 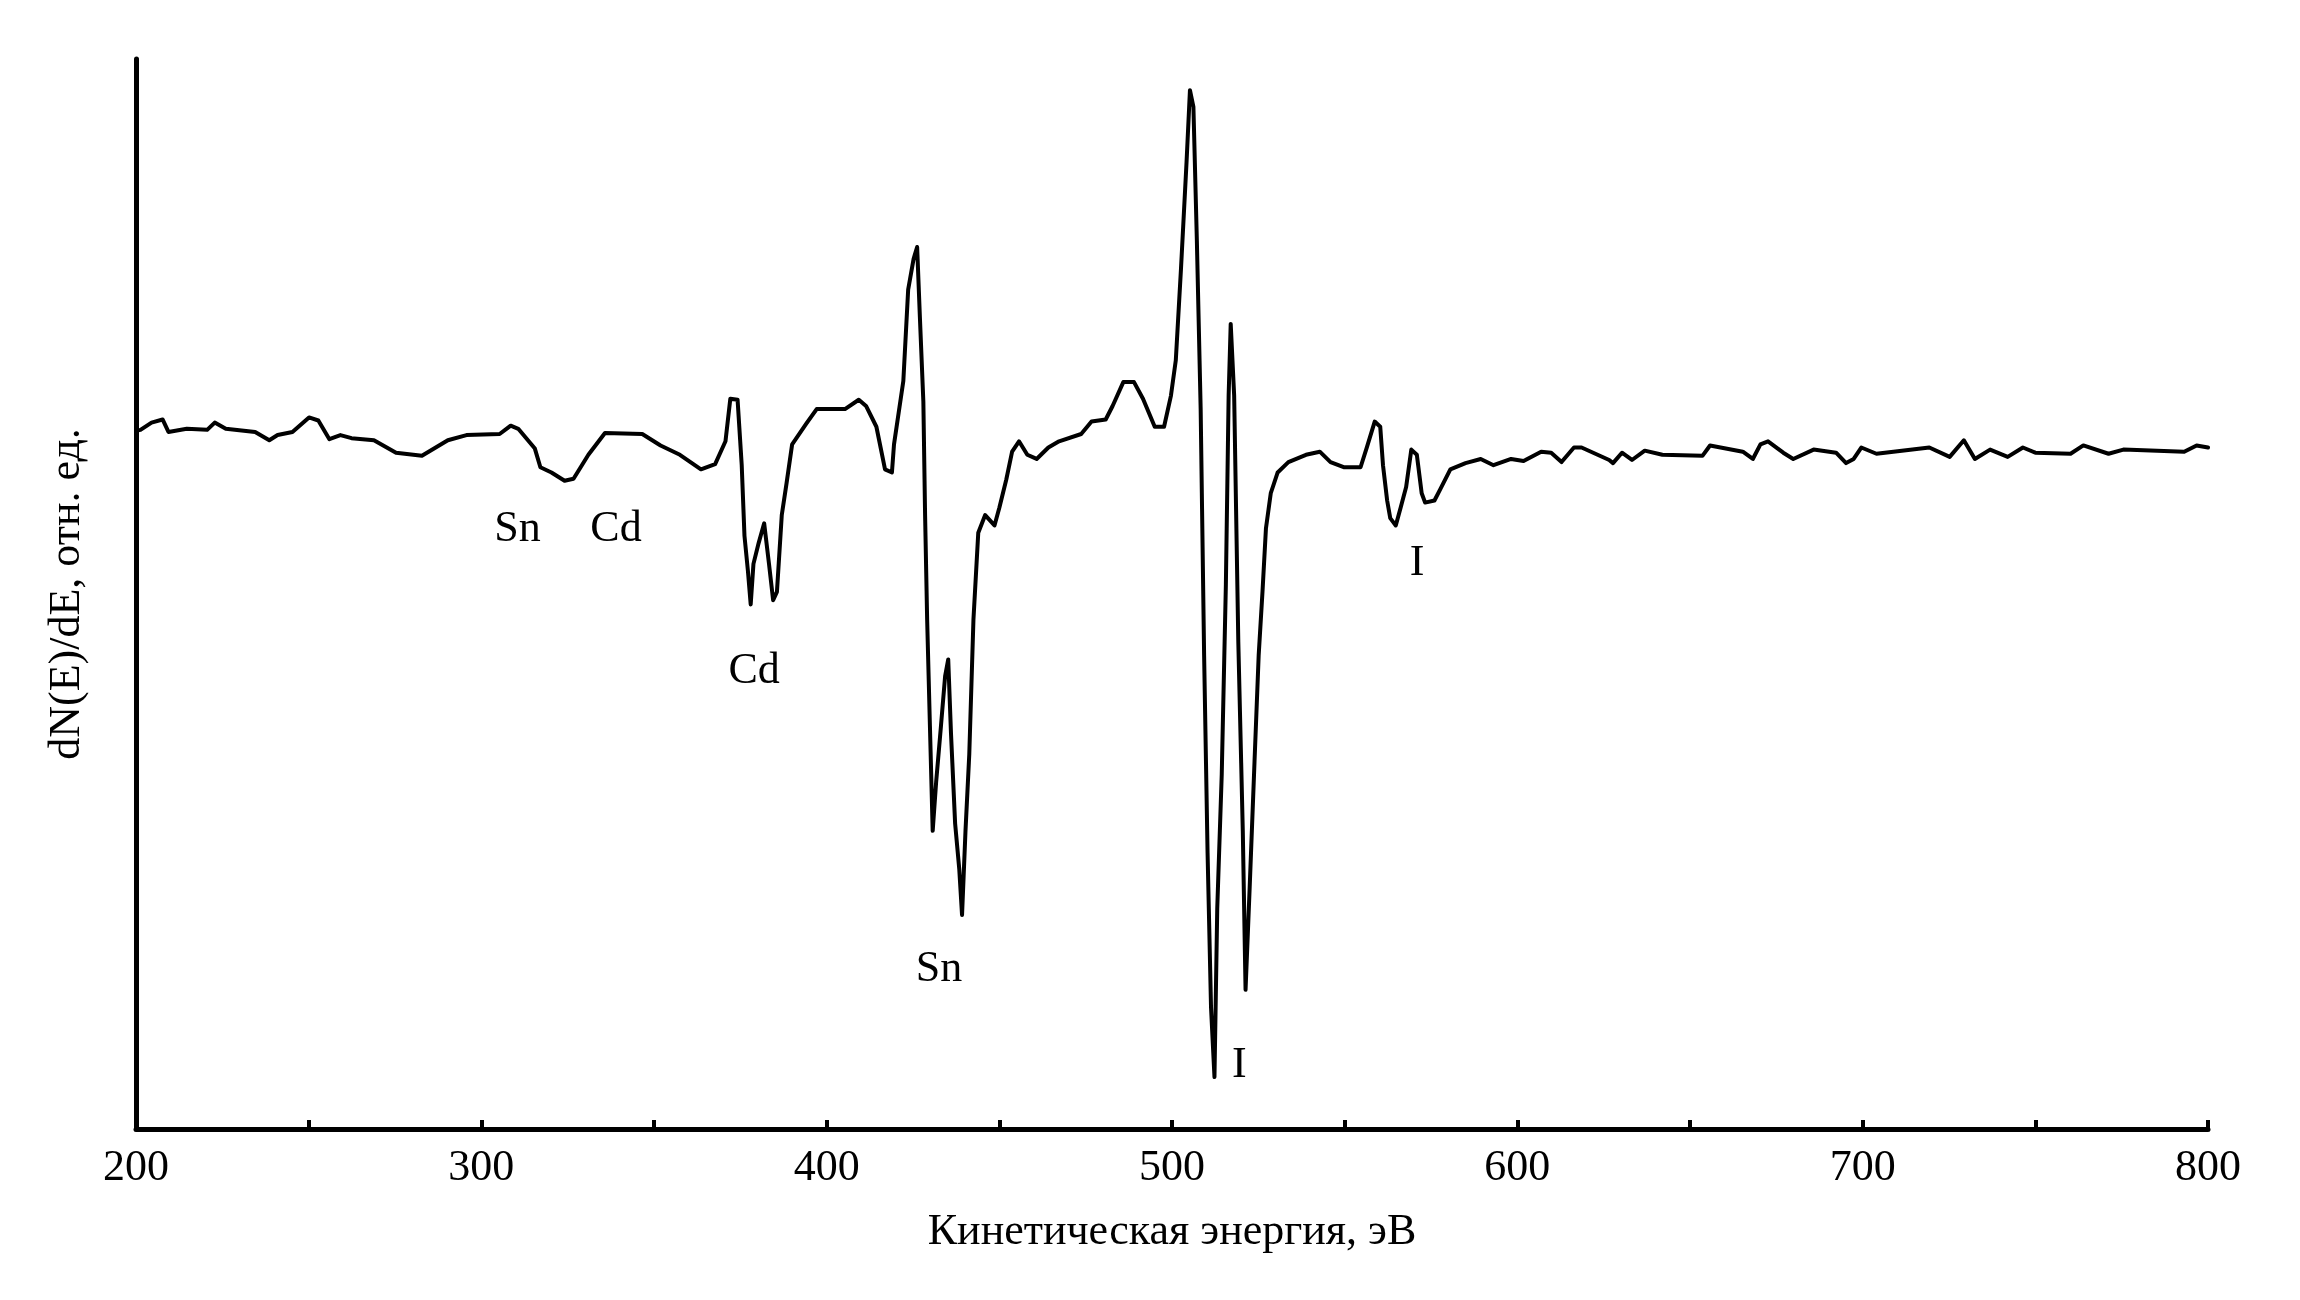 What do you see at coordinates (136, 1165) in the screenshot?
I see `x-tick-label: 200` at bounding box center [136, 1165].